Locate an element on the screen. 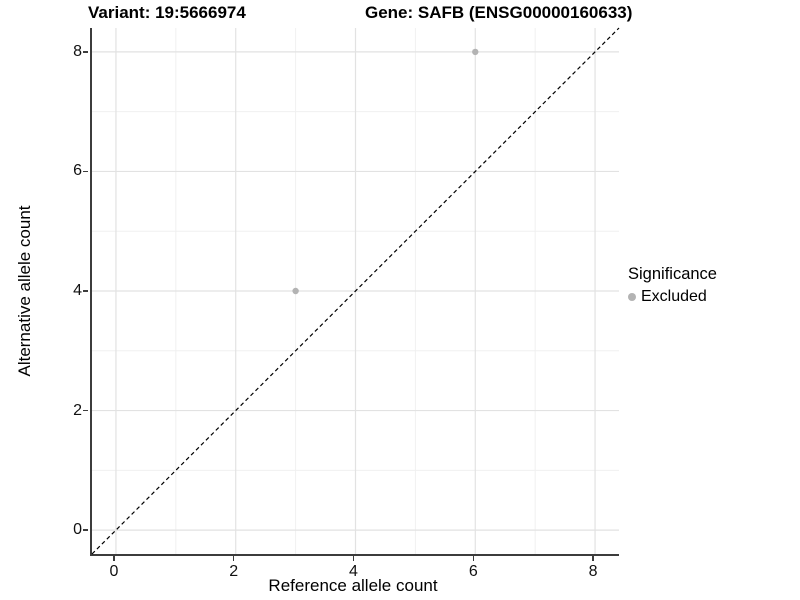 This screenshot has width=800, height=600. y-axis-title: Alternative allele count is located at coordinates (24, 291).